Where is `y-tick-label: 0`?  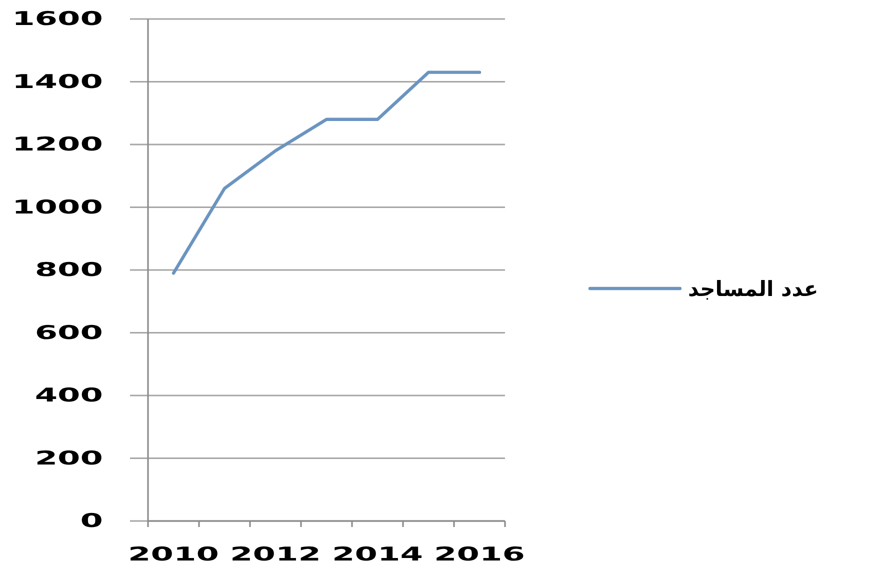 y-tick-label: 0 is located at coordinates (91, 521).